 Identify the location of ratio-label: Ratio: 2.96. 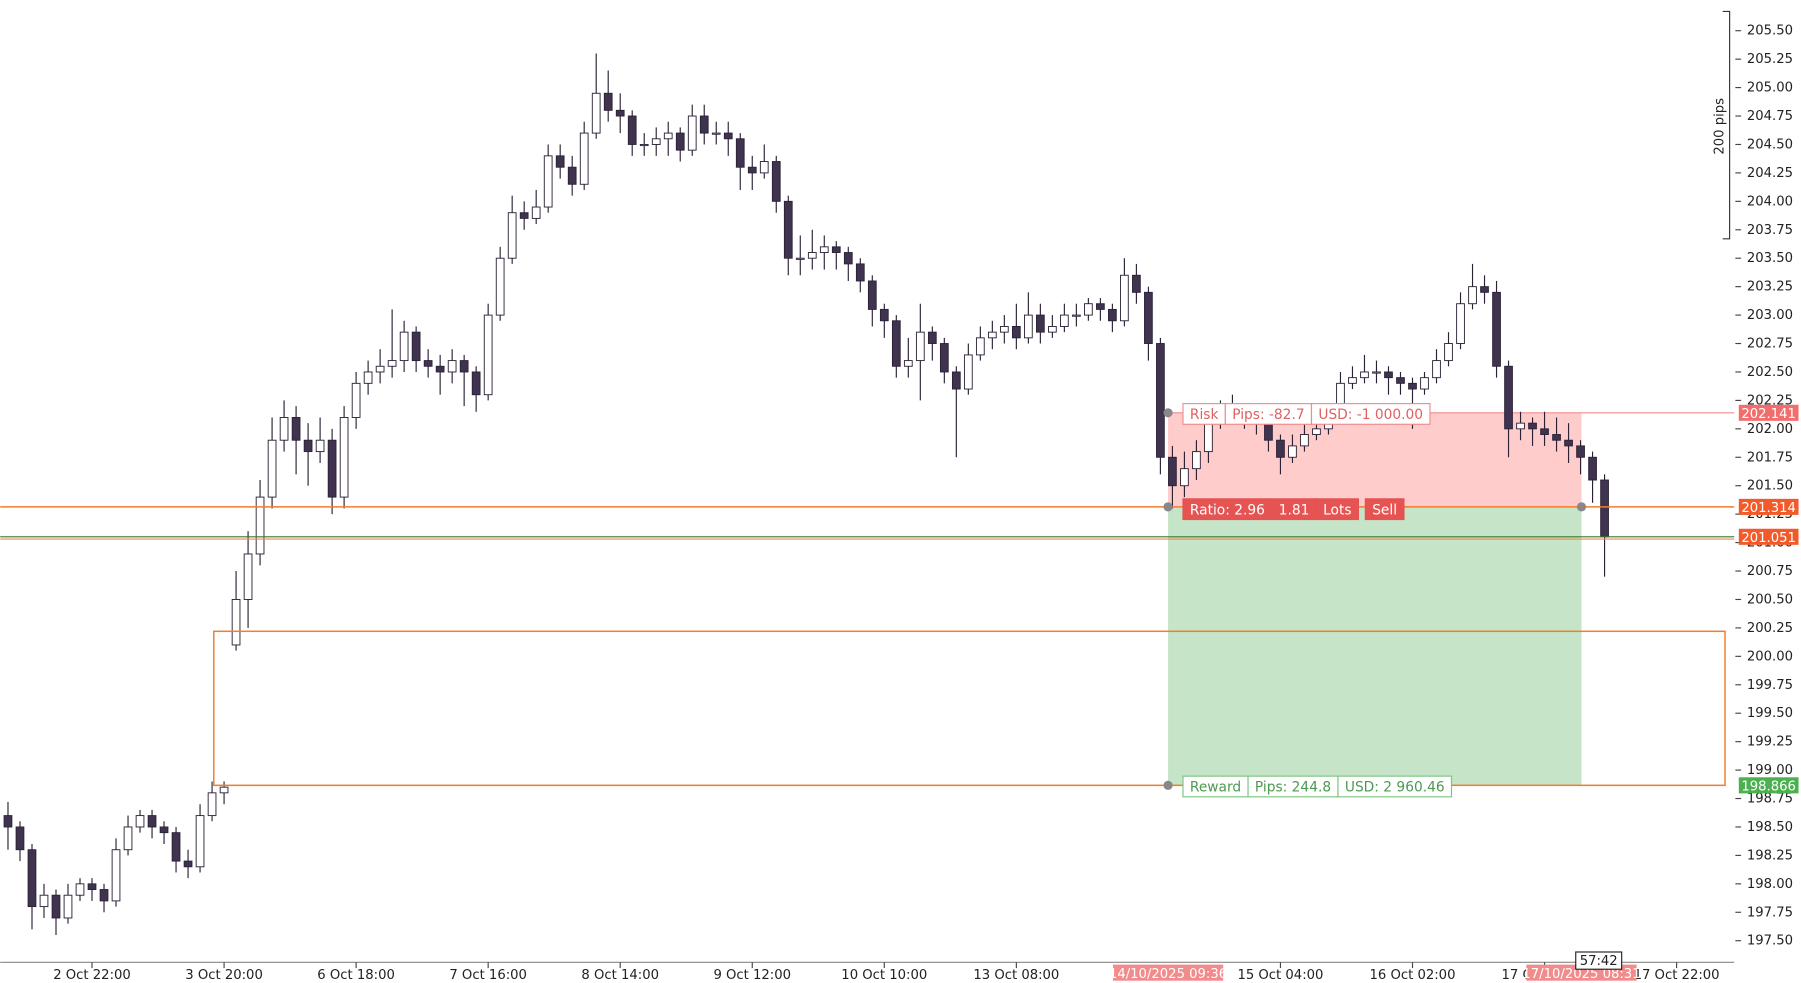
(1227, 510).